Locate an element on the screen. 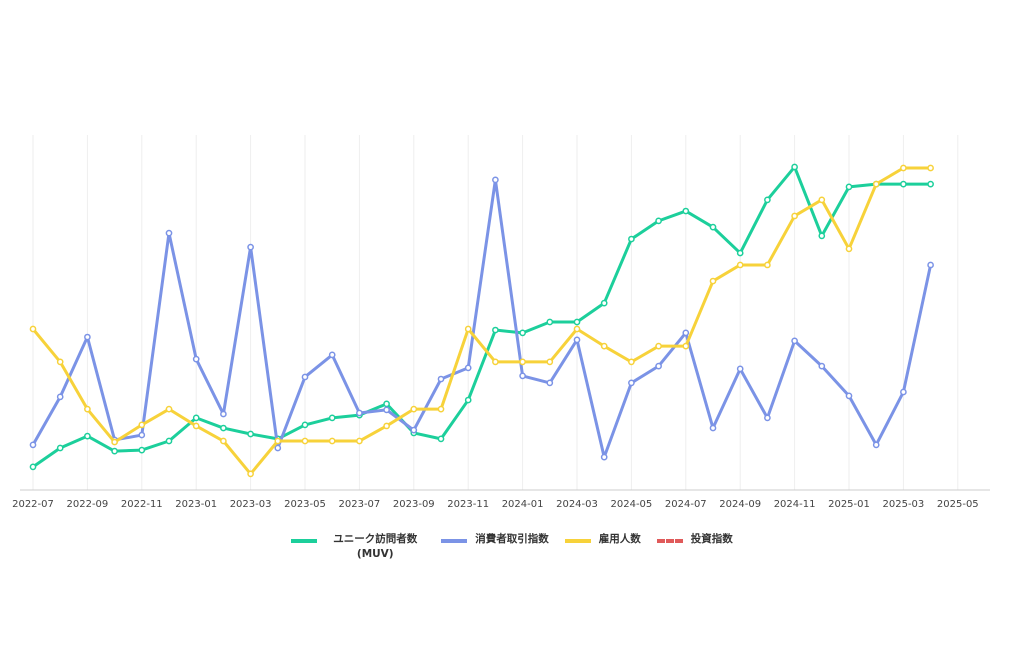 Image resolution: width=1024 pixels, height=662 pixels. x-tick-label: 2024-01 is located at coordinates (523, 504).